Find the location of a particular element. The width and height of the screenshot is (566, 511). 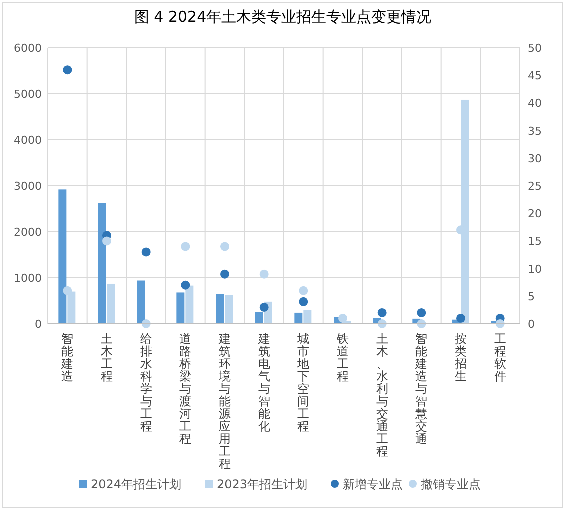

y2-tick-label: 20 is located at coordinates (535, 214).